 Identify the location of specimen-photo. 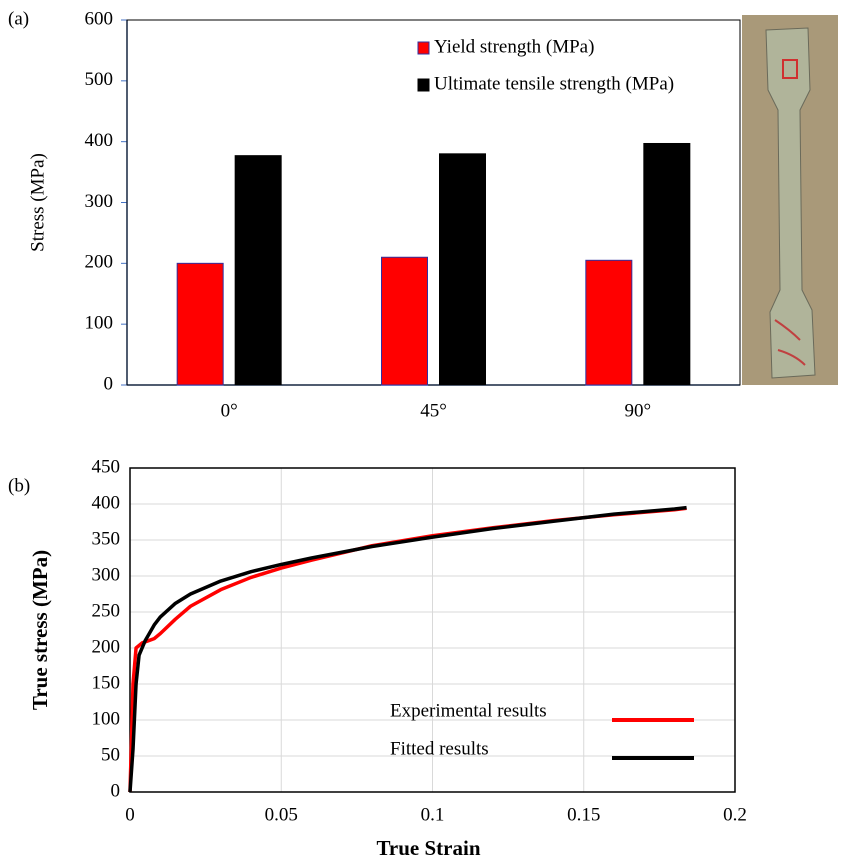
(790, 200).